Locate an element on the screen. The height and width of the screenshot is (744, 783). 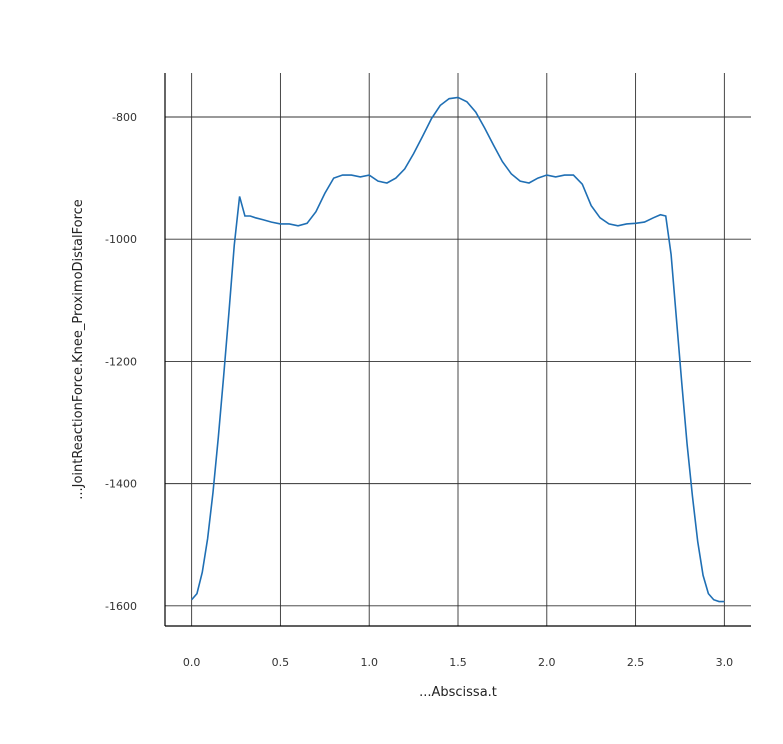
x-tick-label: 0.5 is located at coordinates (281, 662).